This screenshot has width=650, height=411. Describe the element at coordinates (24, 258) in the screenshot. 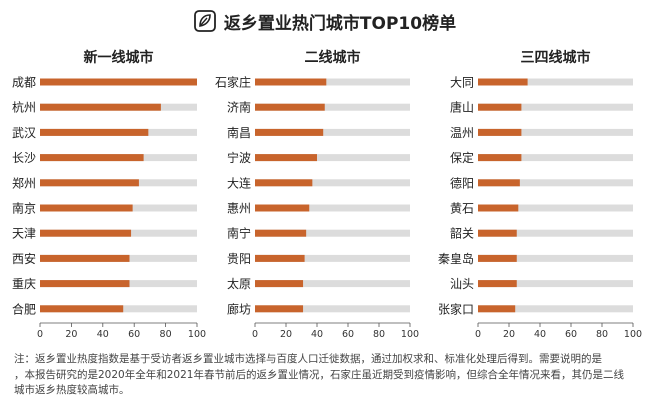

I see `category-label: 西安` at that location.